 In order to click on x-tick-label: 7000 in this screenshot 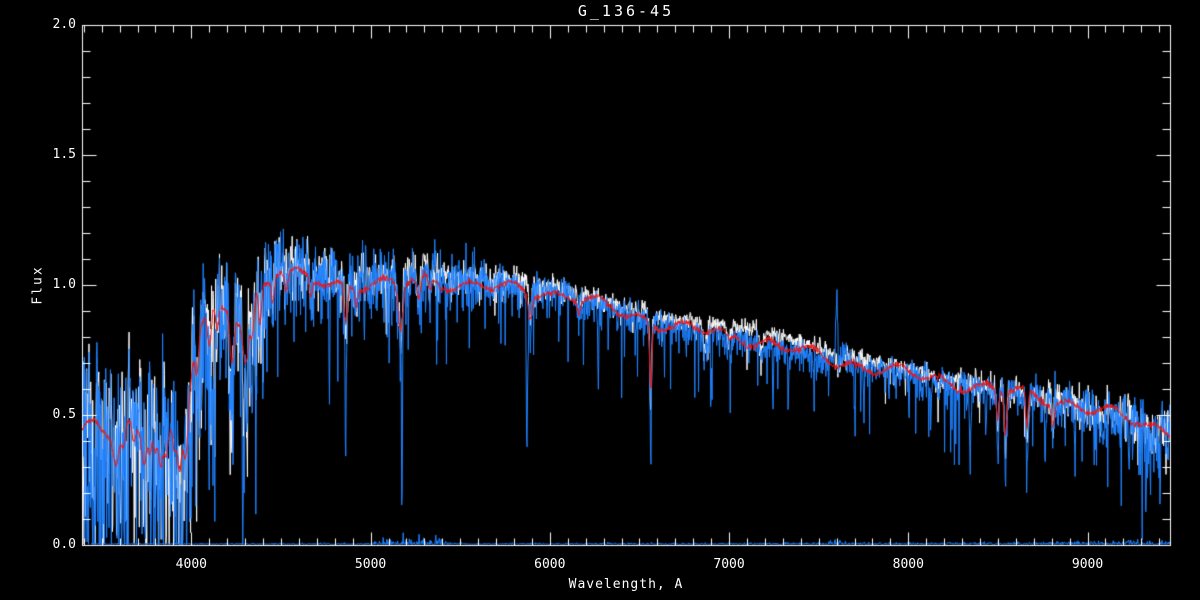, I will do `click(729, 564)`.